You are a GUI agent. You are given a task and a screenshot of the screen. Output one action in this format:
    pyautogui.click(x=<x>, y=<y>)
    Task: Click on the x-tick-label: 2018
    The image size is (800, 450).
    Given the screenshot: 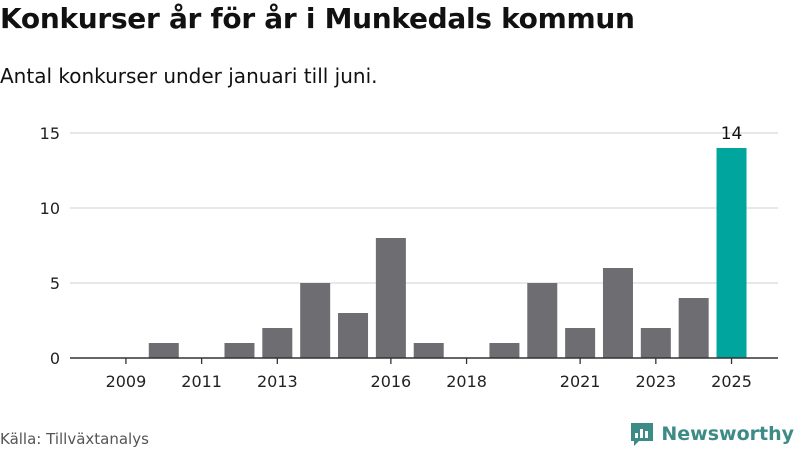 What is the action you would take?
    pyautogui.click(x=466, y=381)
    